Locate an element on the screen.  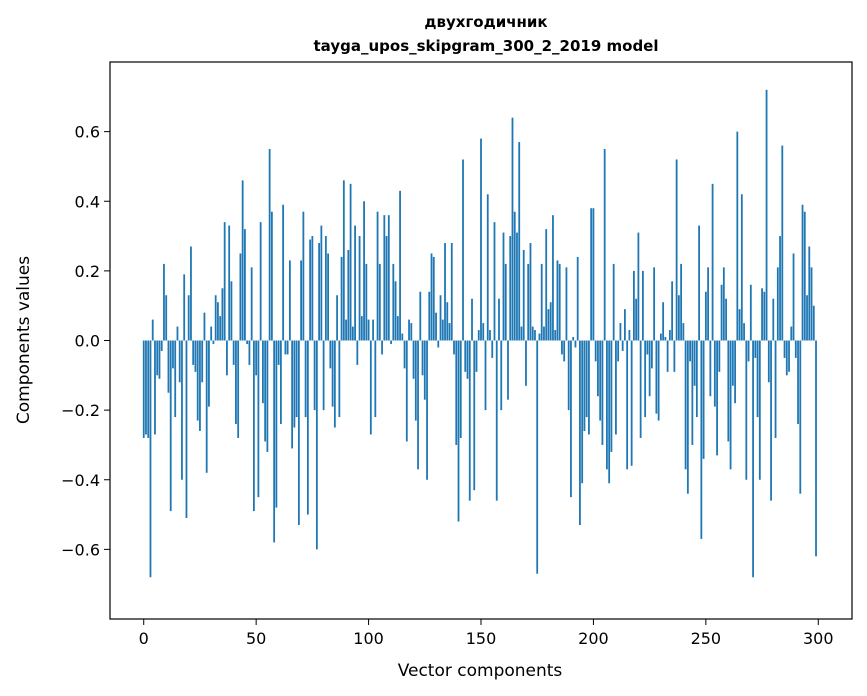
x-tick-label: 50 is located at coordinates (256, 638).